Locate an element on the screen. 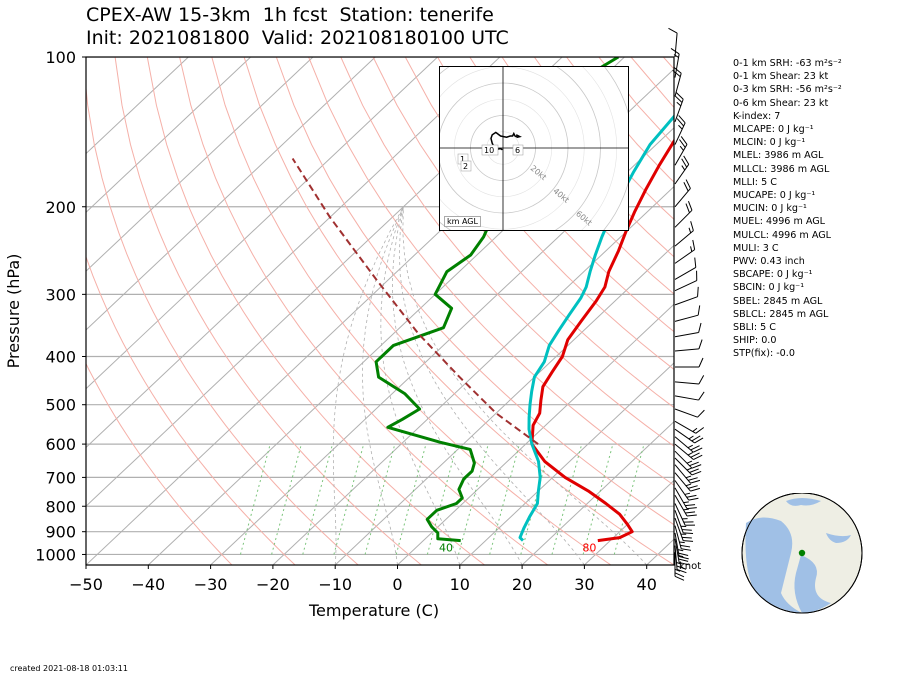 This screenshot has width=906, height=675. hodograph-ring-label: 20kt is located at coordinates (539, 173).